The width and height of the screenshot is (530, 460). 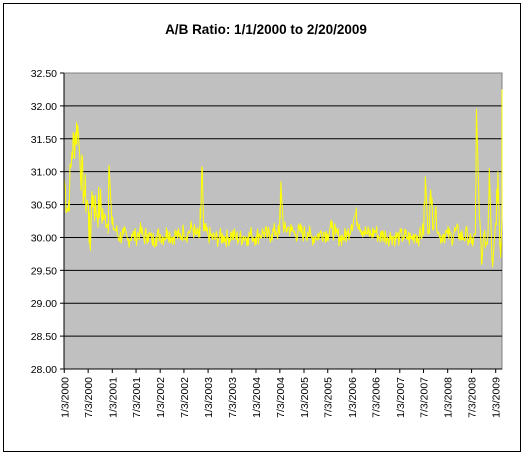 I want to click on x-tick-label: 7/3/2001, so click(x=137, y=397).